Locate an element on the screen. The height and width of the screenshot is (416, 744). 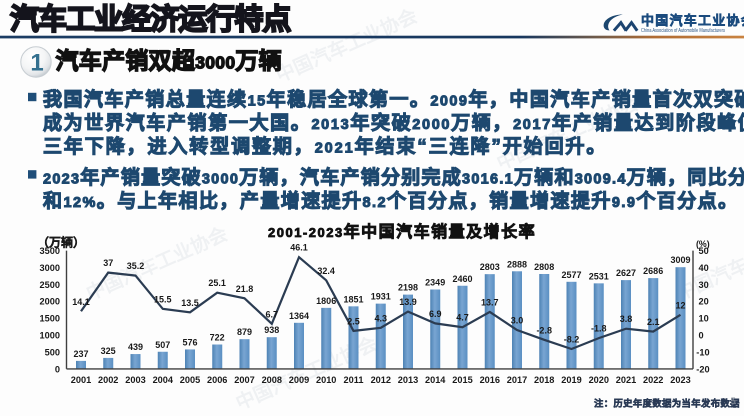
svg-text: 2002 is located at coordinates (108, 380).